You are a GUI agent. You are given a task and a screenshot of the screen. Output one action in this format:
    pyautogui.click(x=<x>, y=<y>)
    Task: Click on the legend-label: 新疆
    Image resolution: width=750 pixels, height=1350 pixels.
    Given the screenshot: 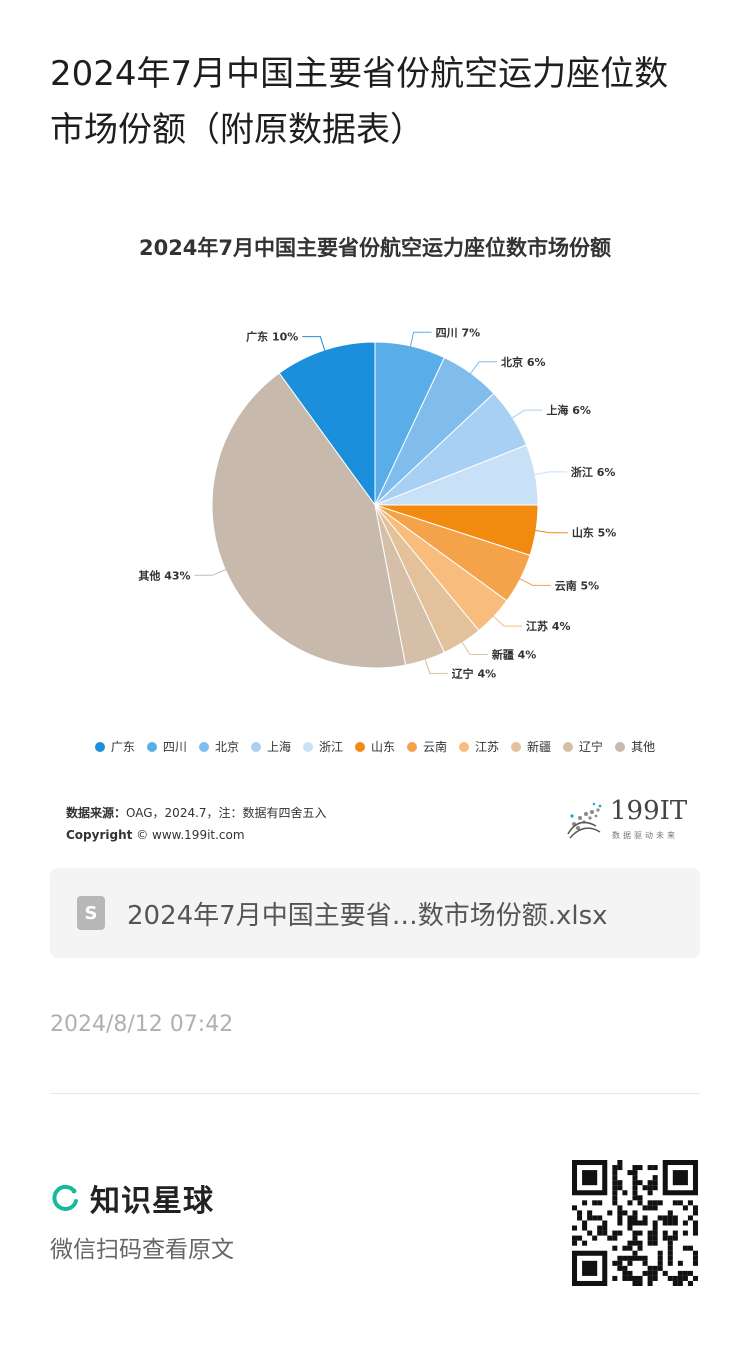 What is the action you would take?
    pyautogui.click(x=539, y=747)
    